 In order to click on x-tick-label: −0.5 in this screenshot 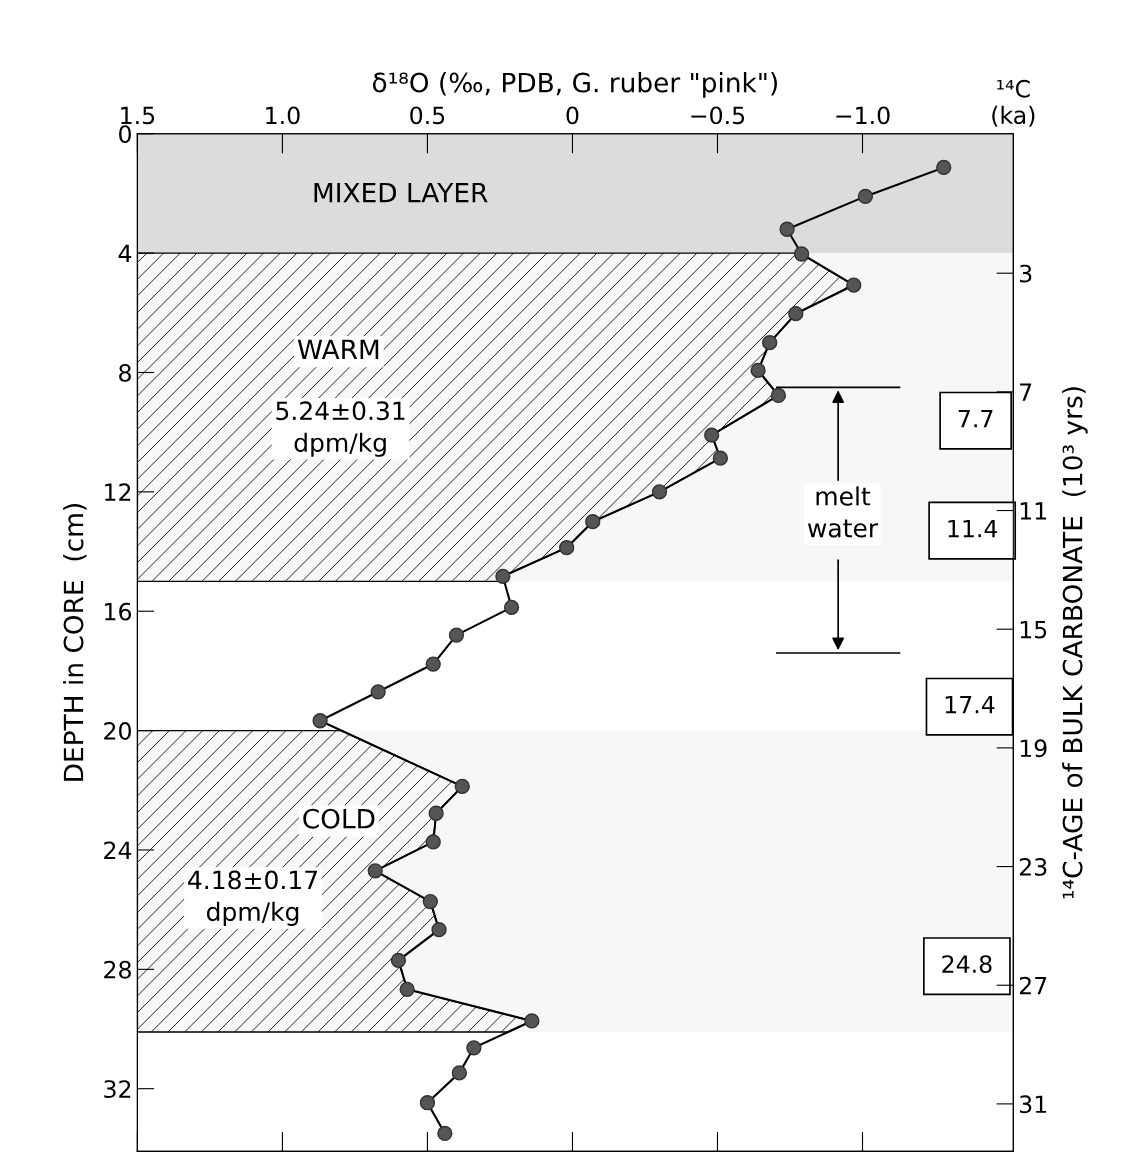, I will do `click(718, 115)`.